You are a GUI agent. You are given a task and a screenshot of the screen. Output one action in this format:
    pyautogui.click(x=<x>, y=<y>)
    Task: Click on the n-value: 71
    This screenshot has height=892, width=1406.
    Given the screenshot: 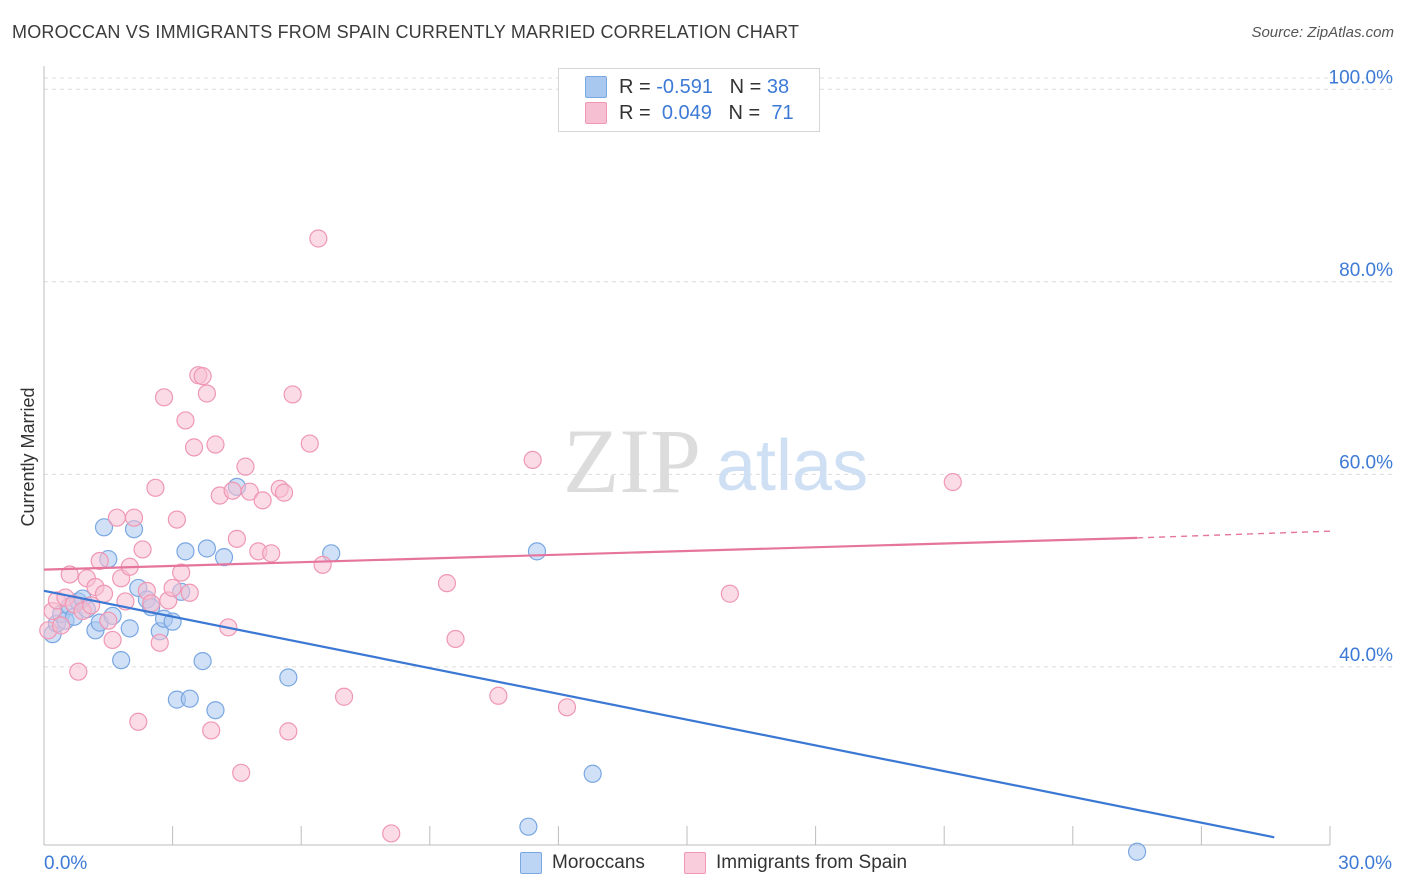 What is the action you would take?
    pyautogui.click(x=782, y=112)
    